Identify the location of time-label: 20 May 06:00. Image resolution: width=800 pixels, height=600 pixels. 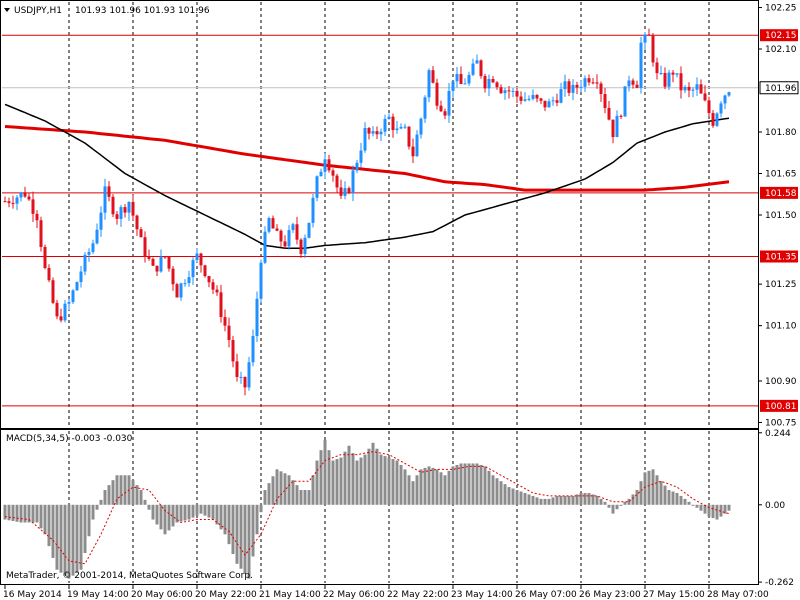
(162, 595).